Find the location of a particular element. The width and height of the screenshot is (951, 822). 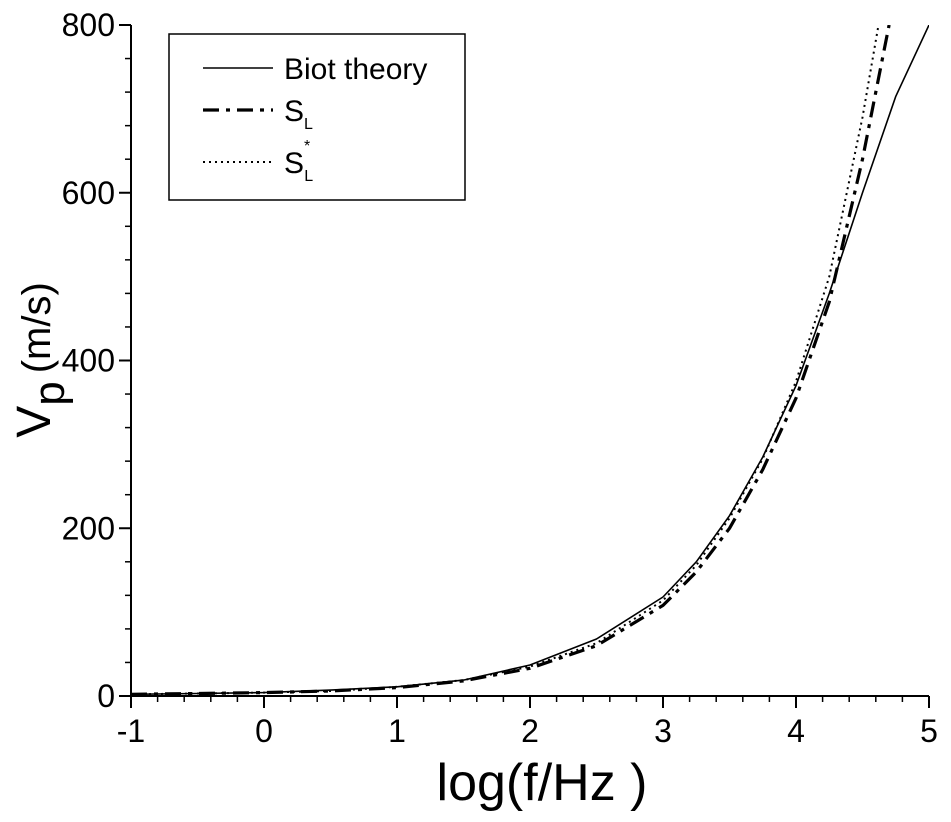

y-axis-title-sub: p is located at coordinates (49, 393).